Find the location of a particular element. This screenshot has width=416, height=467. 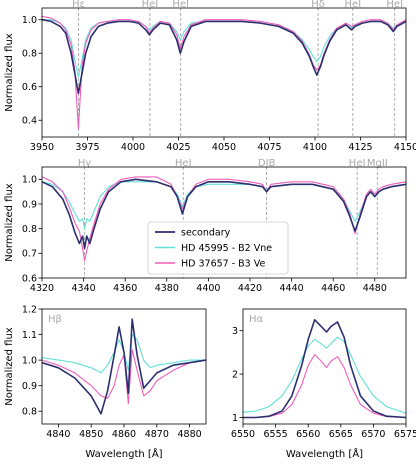

y-tick-label-0: 0.6 is located at coordinates (29, 278).